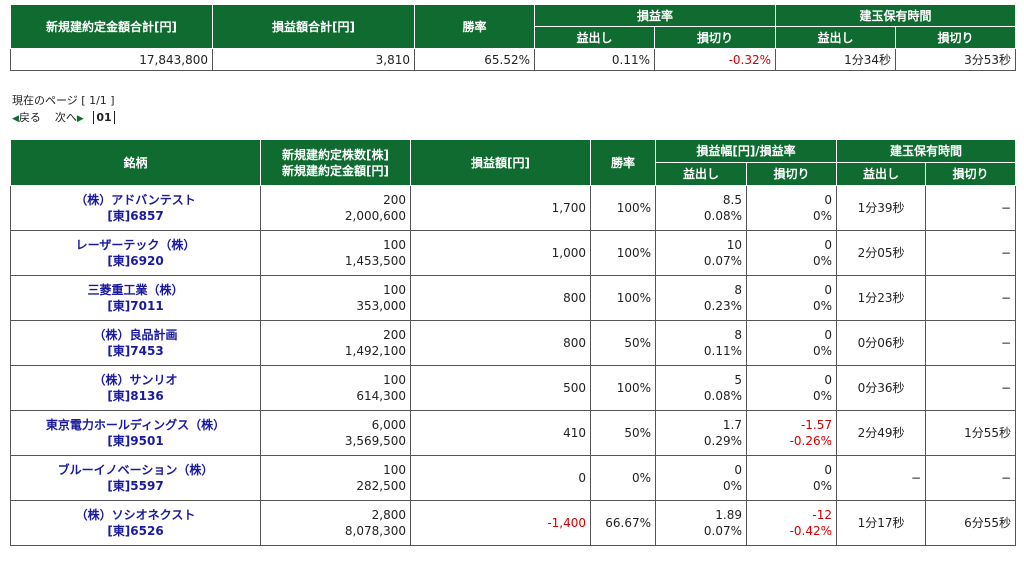  Describe the element at coordinates (313, 59) in the screenshot. I see `summary-total-pnl: 3,810` at that location.